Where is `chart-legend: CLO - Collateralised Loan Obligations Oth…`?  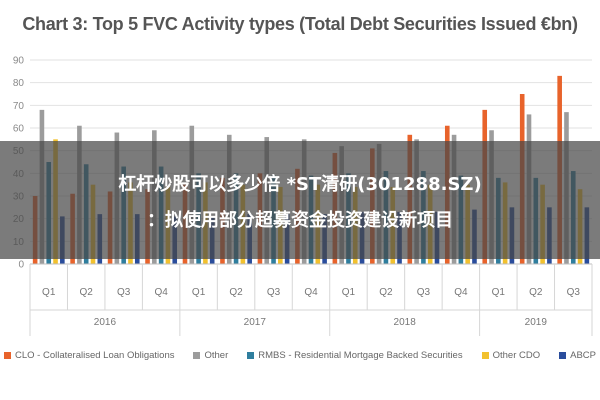 chart-legend: CLO - Collateralised Loan Obligations Oth… is located at coordinates (300, 355).